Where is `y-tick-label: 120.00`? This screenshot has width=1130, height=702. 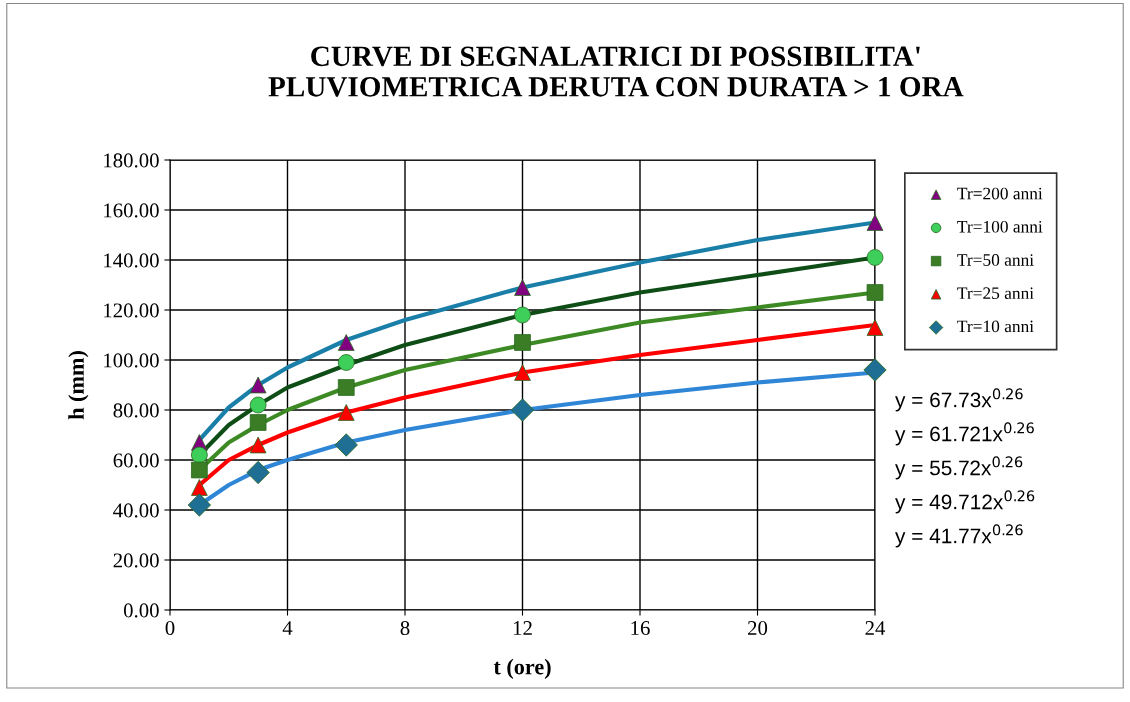
y-tick-label: 120.00 is located at coordinates (131, 310).